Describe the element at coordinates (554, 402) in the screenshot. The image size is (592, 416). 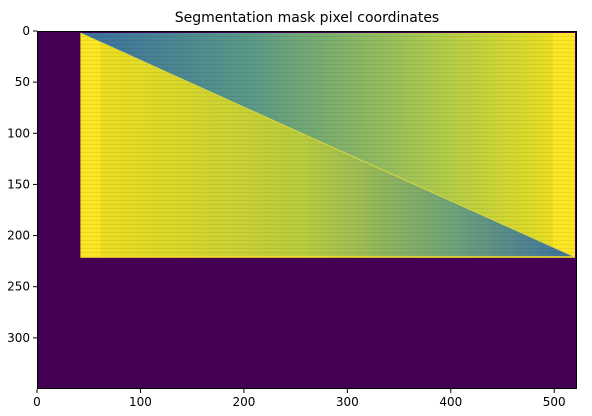
I see `x-tick-label: 500` at that location.